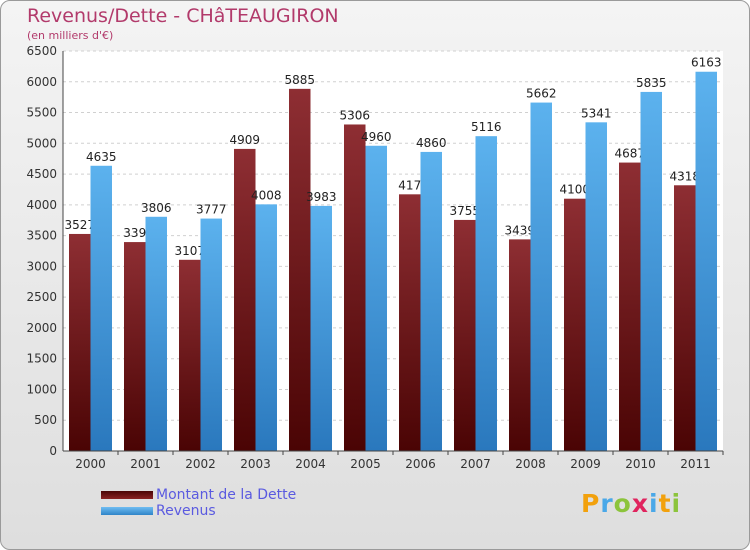 This screenshot has height=550, width=750. I want to click on x-tick-label: 2007, so click(475, 464).